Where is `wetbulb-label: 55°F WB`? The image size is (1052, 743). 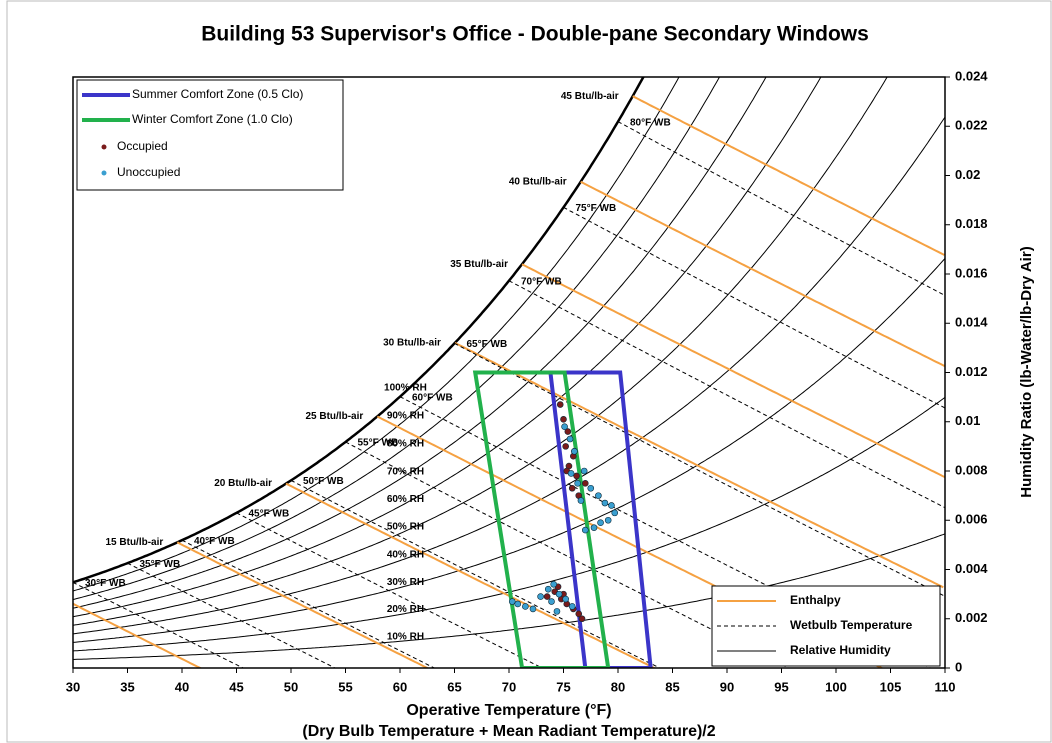 wetbulb-label: 55°F WB is located at coordinates (378, 443).